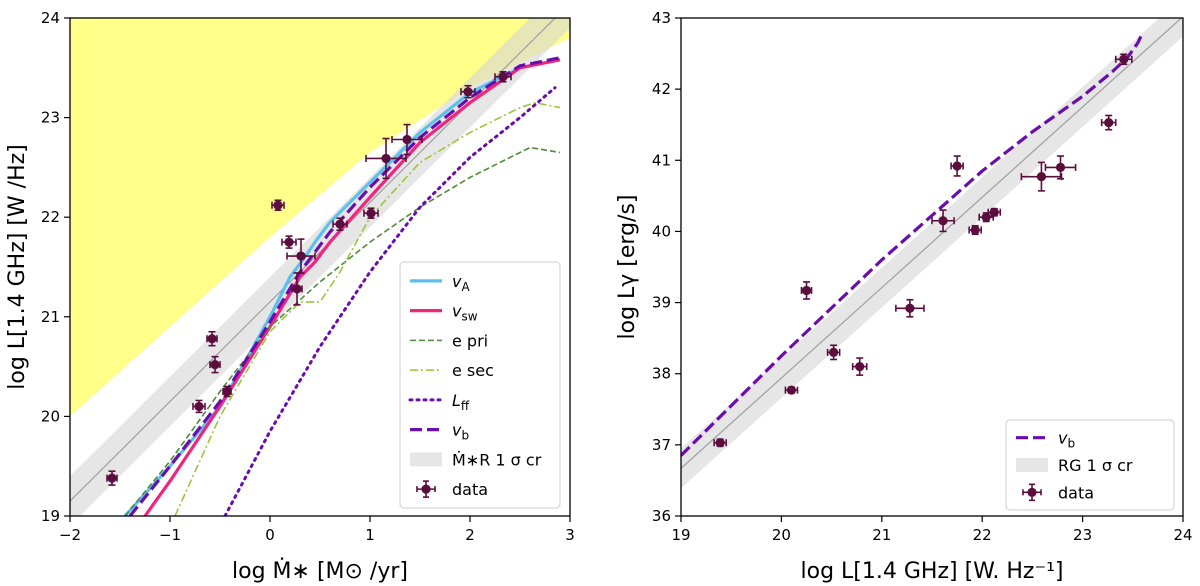  Describe the element at coordinates (661, 18) in the screenshot. I see `y-tick-label: 43` at that location.